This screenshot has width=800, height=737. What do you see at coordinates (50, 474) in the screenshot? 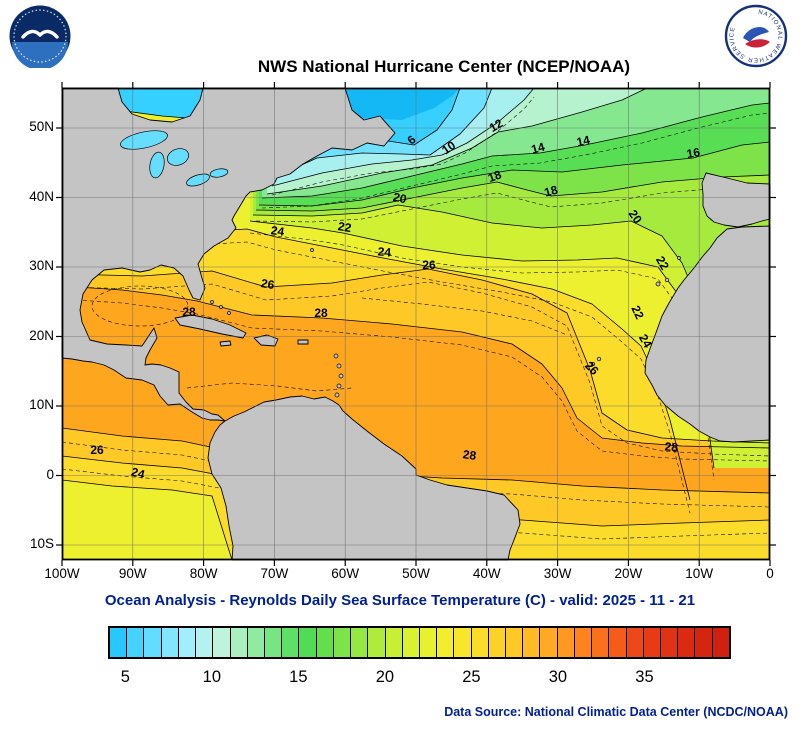
I see `lat-label: 0` at bounding box center [50, 474].